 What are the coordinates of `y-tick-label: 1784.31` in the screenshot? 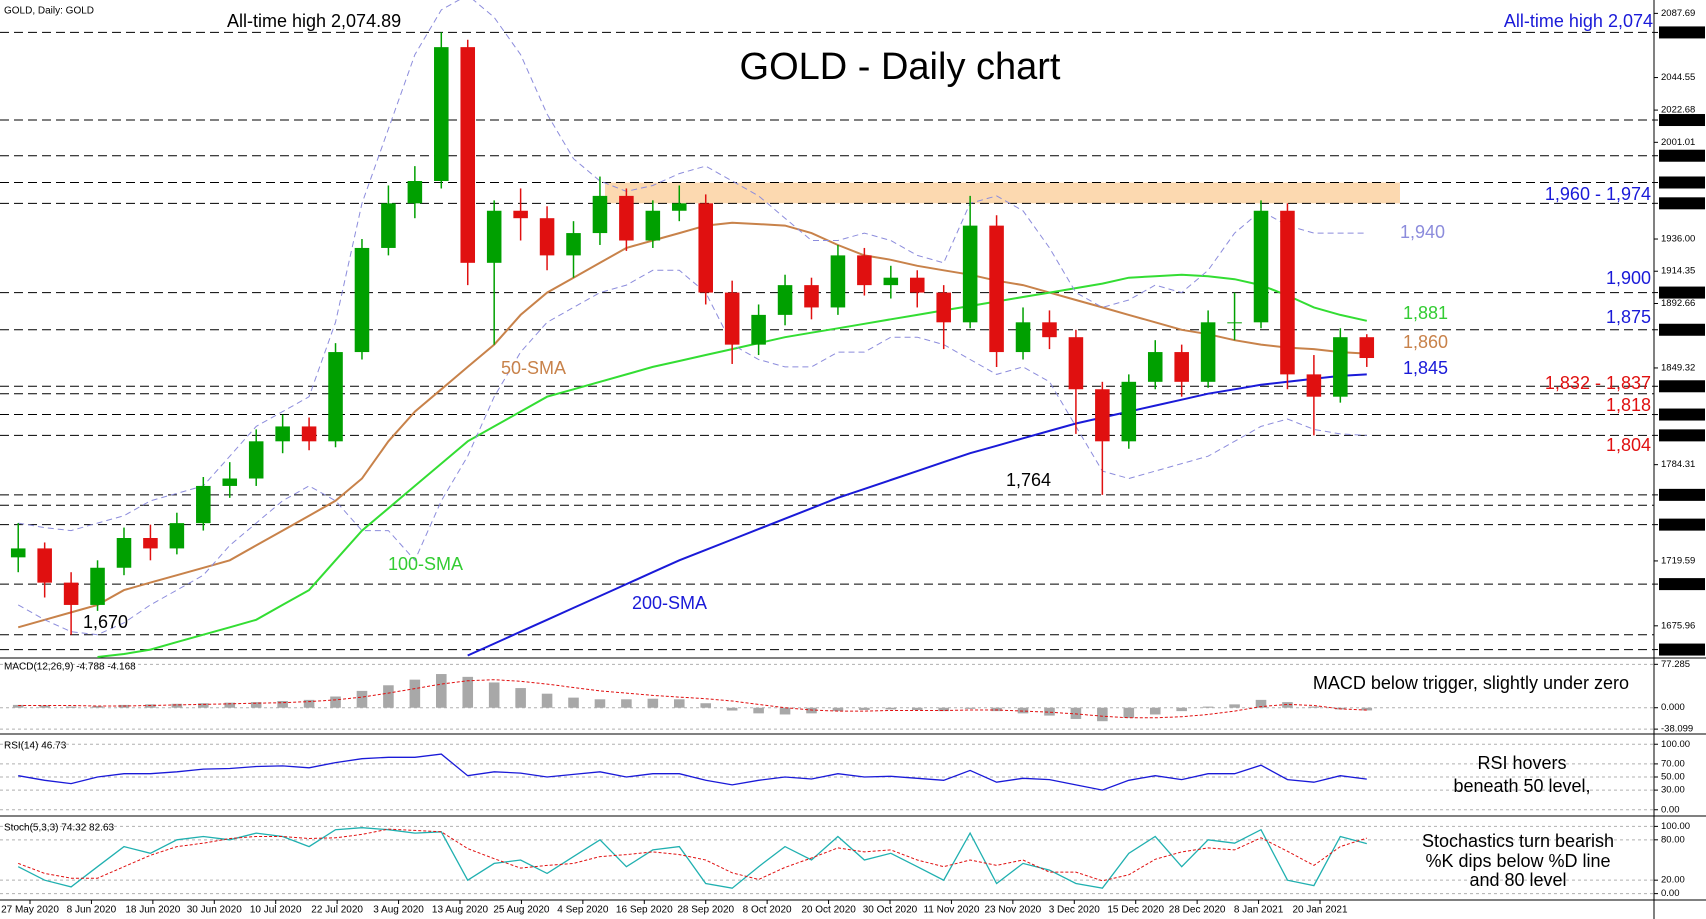 It's located at (1678, 464).